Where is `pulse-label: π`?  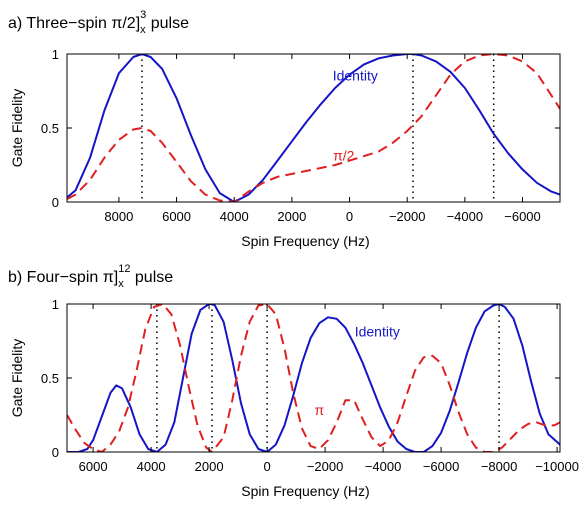
pulse-label: π is located at coordinates (319, 410).